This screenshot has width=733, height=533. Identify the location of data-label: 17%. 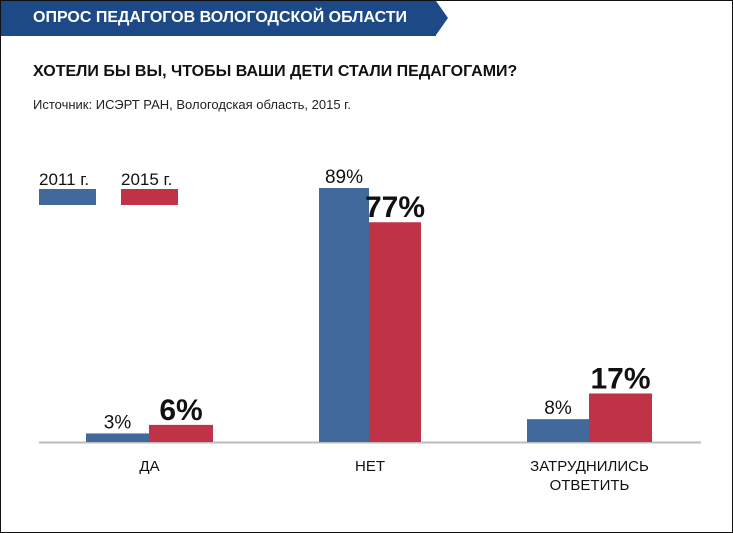
(620, 378).